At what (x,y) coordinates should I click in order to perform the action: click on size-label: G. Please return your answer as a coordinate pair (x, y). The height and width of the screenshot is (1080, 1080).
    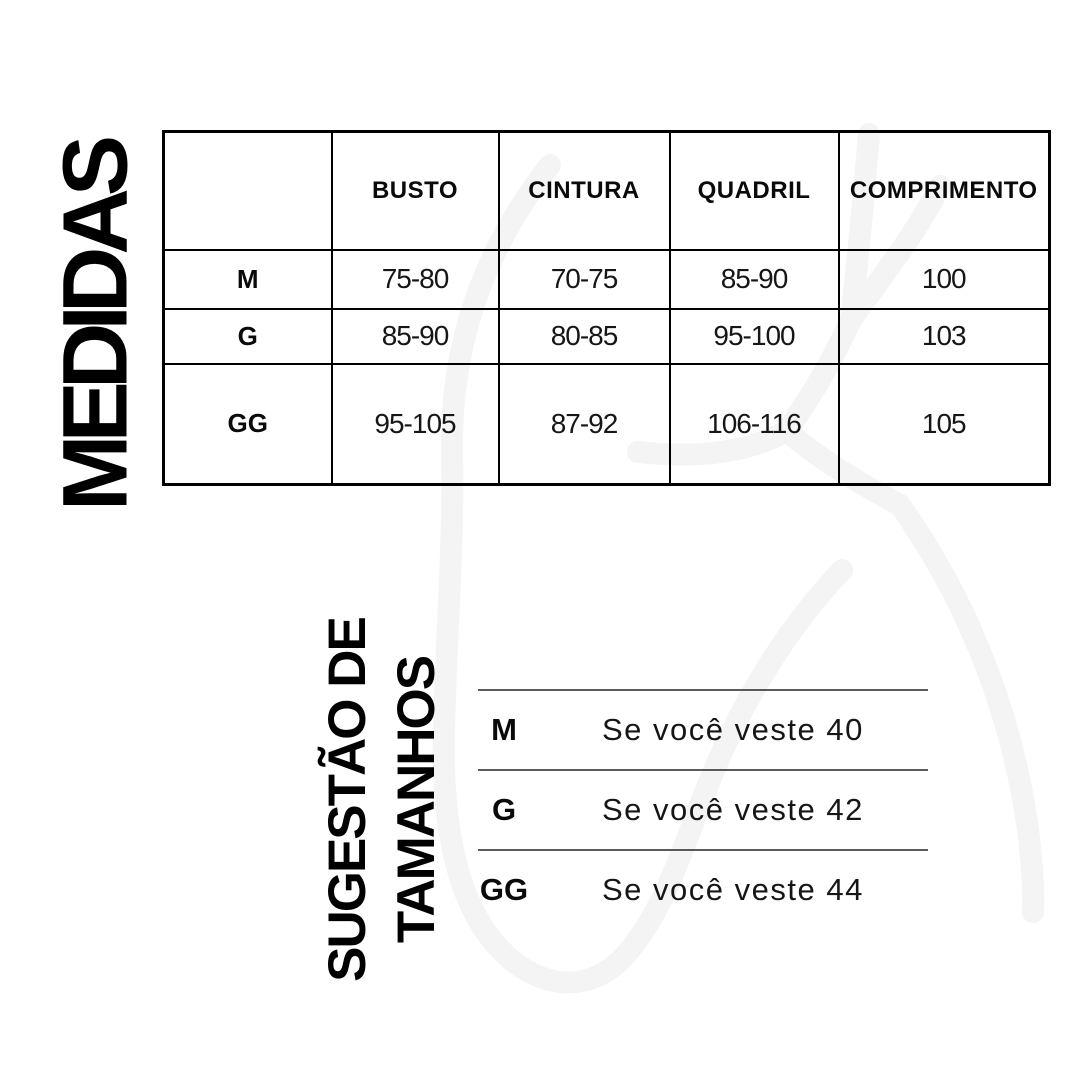
    Looking at the image, I should click on (247, 336).